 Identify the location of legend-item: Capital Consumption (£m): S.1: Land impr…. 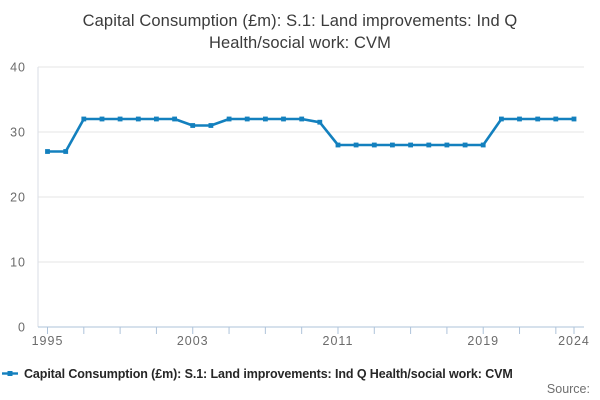
(300, 373).